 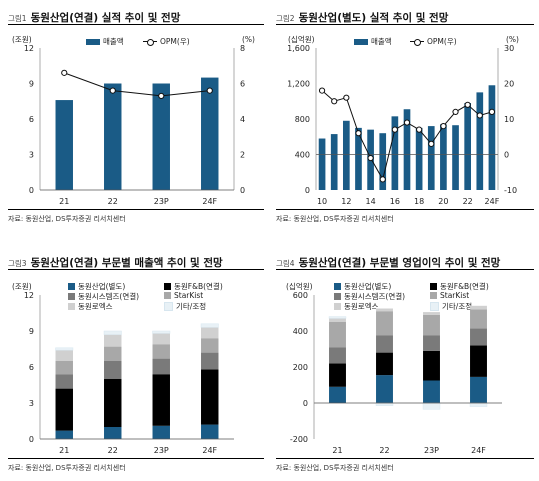 What do you see at coordinates (399, 263) in the screenshot?
I see `title-text: 동원산업(연결) 부문별 영업이익 추이 및 전망` at bounding box center [399, 263].